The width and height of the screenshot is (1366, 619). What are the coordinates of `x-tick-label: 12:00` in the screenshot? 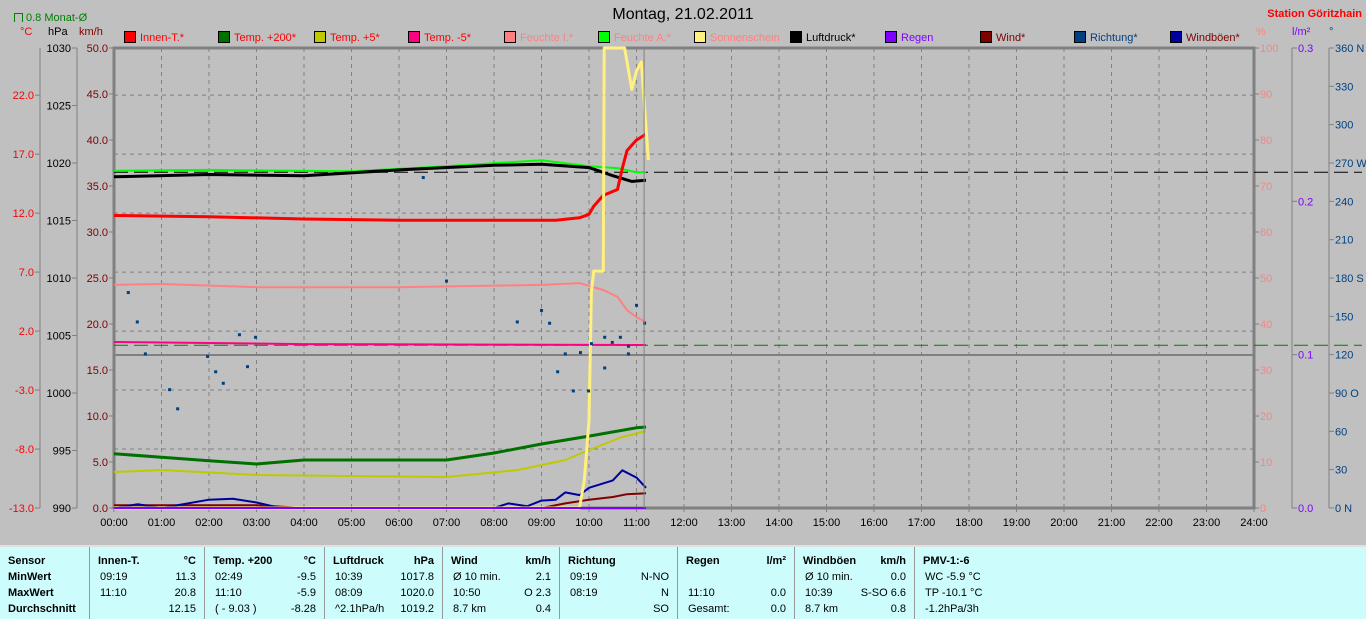 It's located at (684, 523).